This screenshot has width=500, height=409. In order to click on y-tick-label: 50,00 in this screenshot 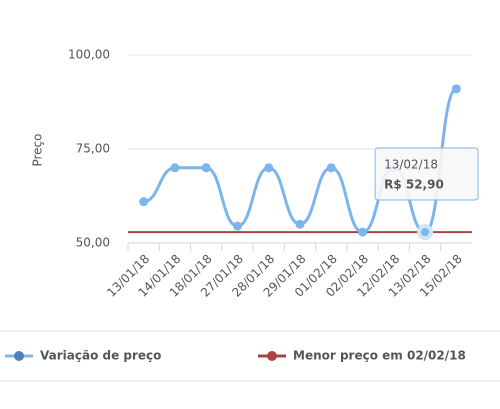, I will do `click(93, 243)`.